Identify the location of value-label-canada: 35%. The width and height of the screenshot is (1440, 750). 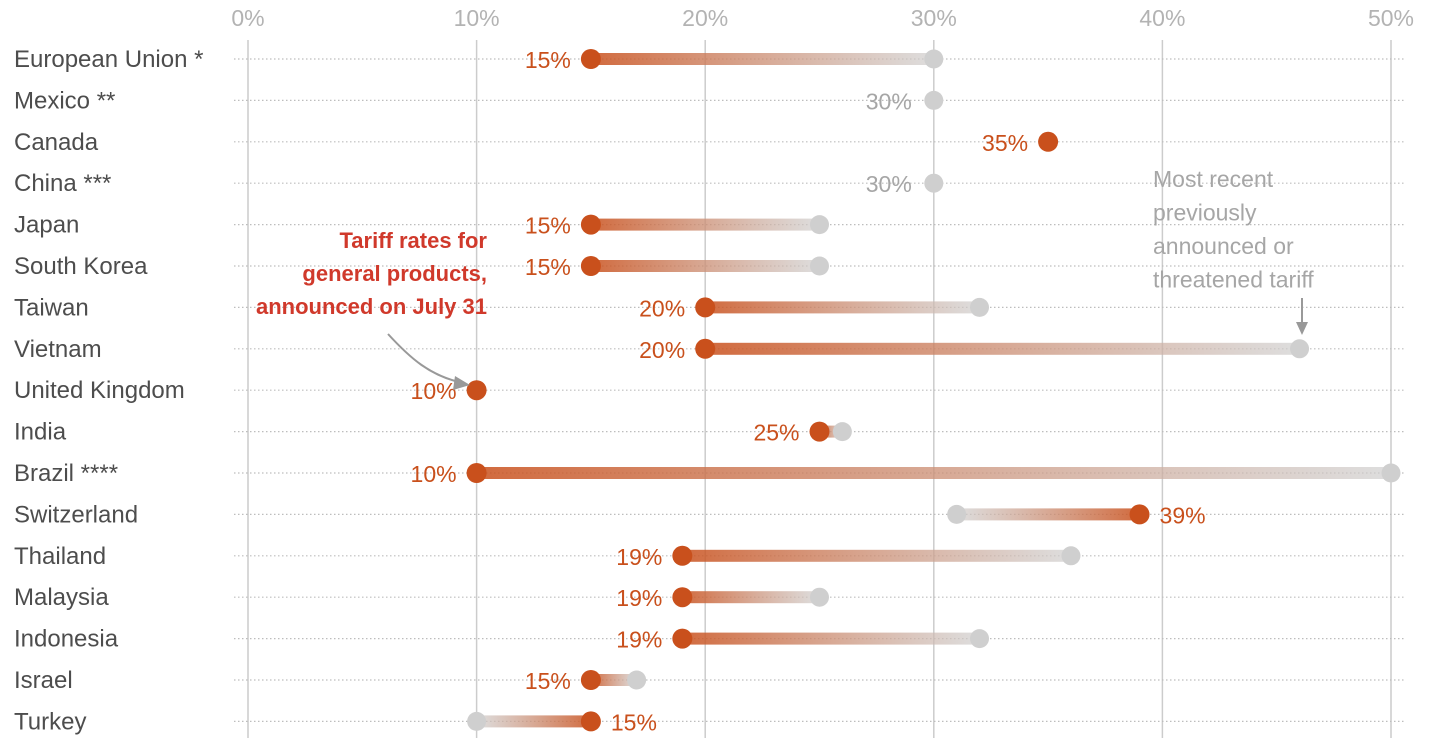
(1005, 143).